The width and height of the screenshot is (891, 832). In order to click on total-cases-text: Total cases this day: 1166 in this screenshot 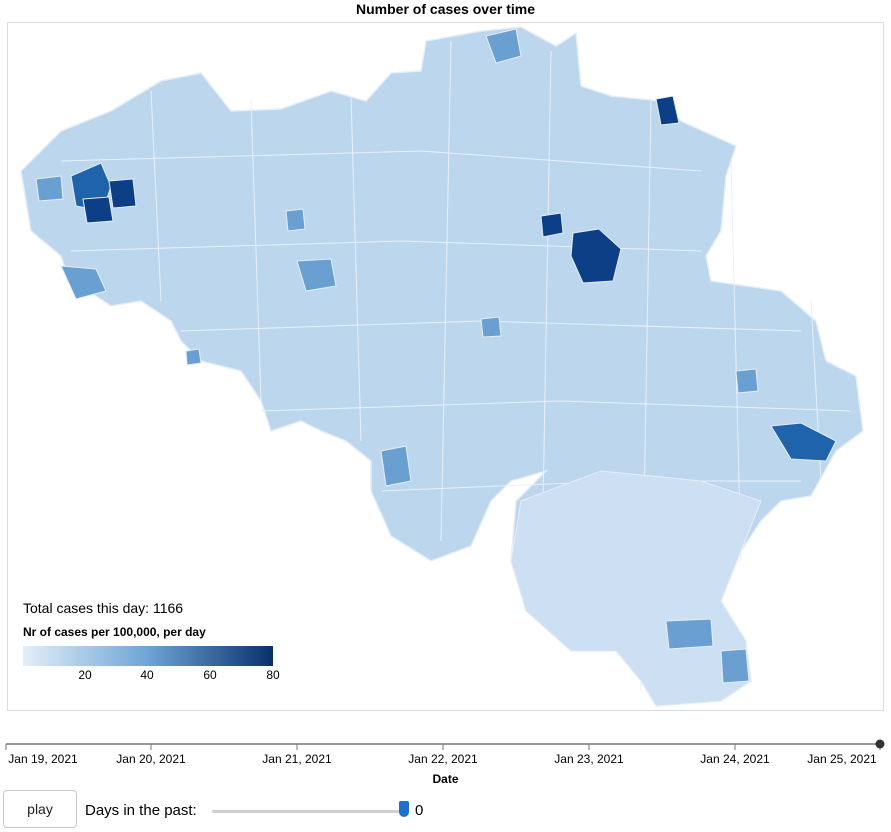, I will do `click(103, 608)`.